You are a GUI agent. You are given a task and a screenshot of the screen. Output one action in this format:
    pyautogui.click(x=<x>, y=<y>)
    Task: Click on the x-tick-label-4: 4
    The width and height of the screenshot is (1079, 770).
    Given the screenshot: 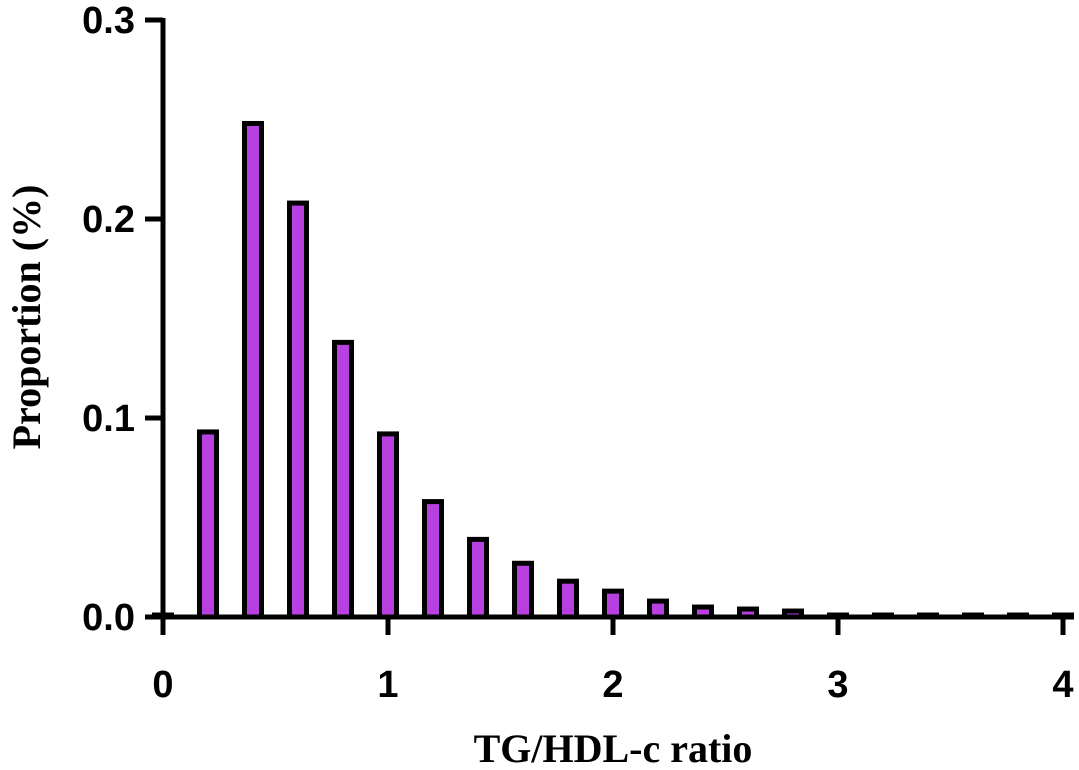 What is the action you would take?
    pyautogui.click(x=1062, y=685)
    